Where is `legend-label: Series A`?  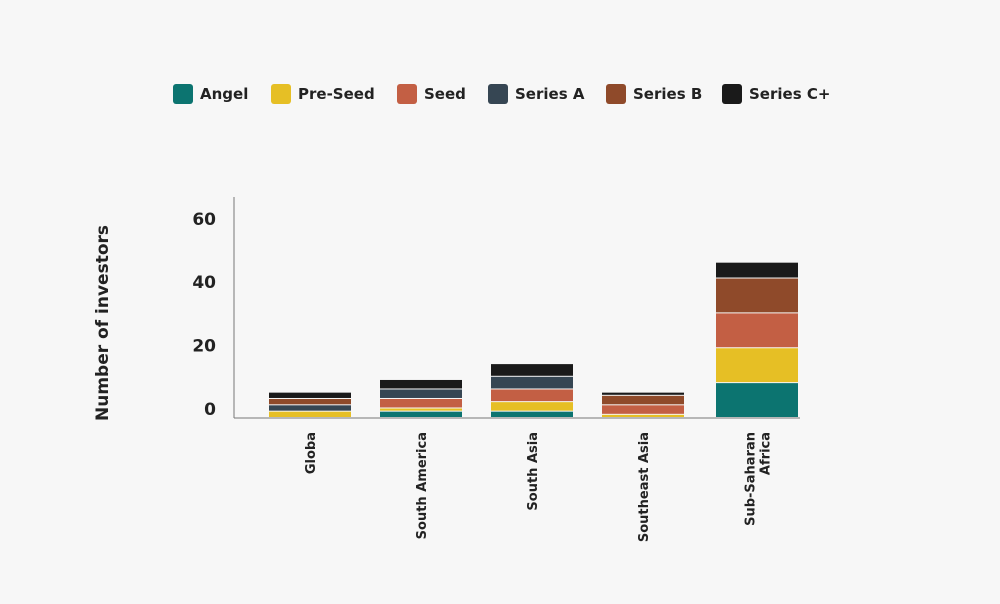 legend-label: Series A is located at coordinates (550, 94).